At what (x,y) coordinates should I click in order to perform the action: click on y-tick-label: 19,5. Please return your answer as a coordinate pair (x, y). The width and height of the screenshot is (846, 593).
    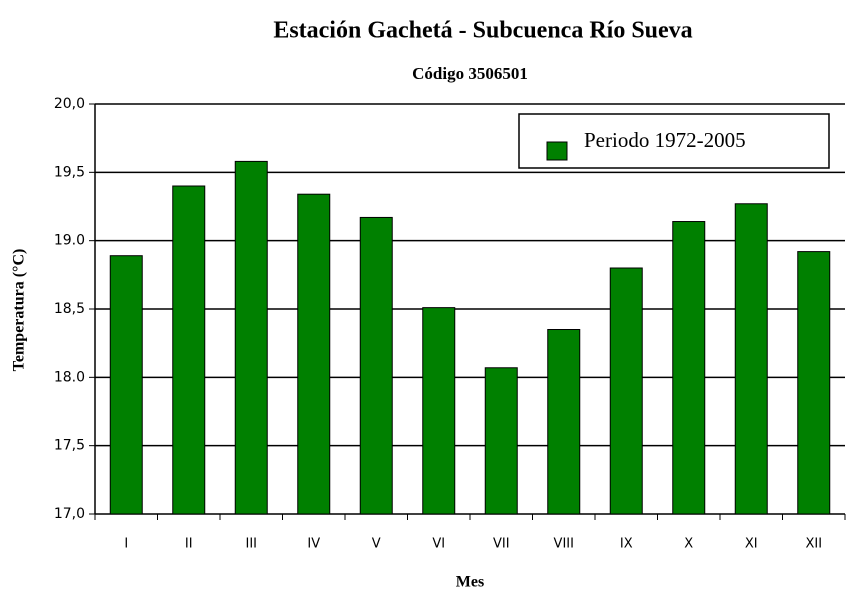
    Looking at the image, I should click on (69, 172).